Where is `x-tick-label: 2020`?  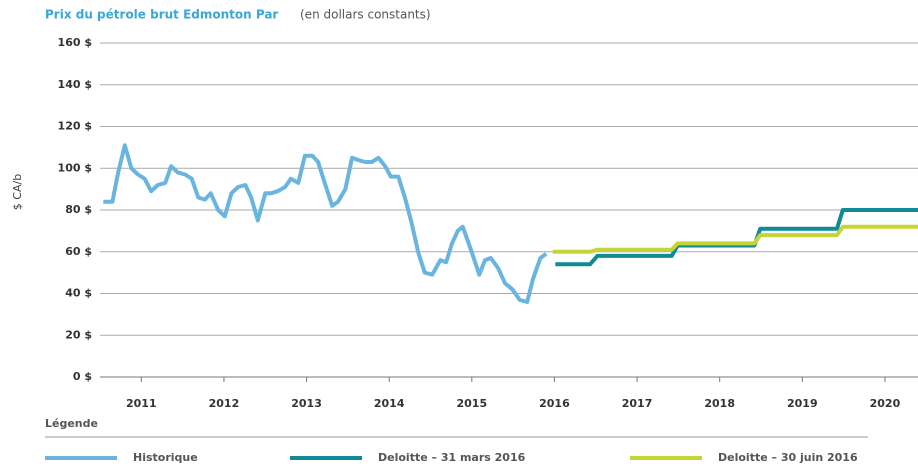
x-tick-label: 2020 is located at coordinates (885, 403).